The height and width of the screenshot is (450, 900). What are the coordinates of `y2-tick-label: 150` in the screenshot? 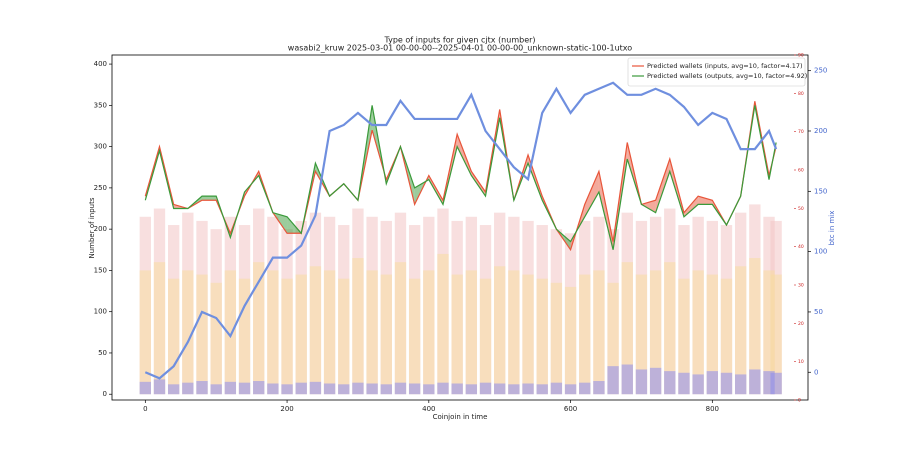 It's located at (820, 191).